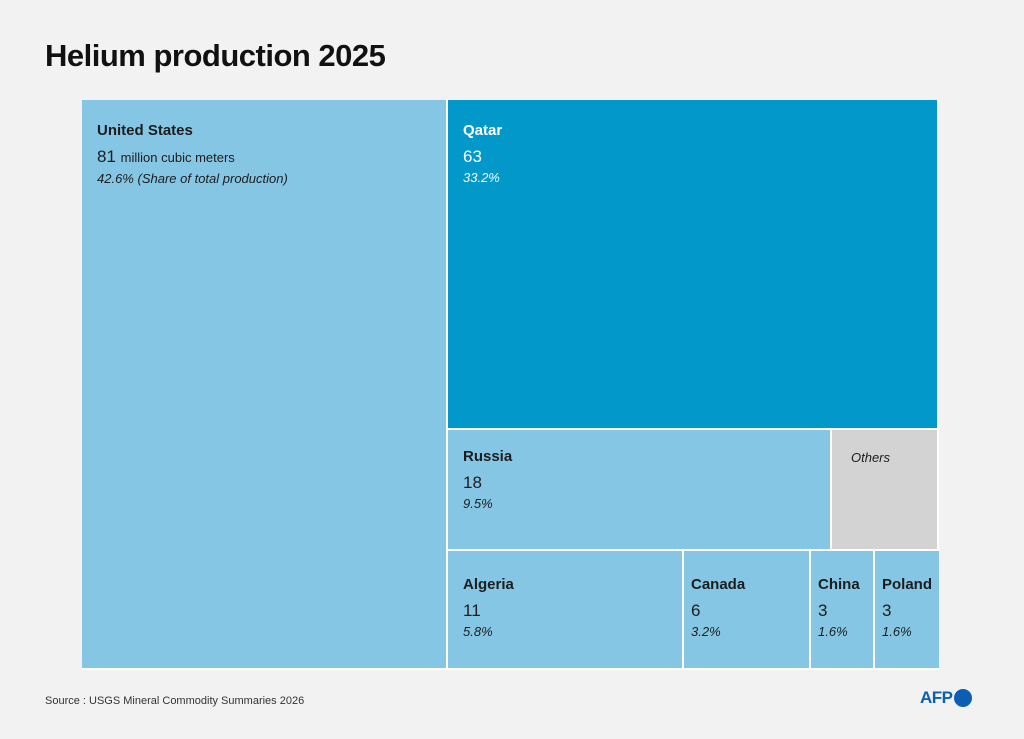 Image resolution: width=1024 pixels, height=739 pixels. Describe the element at coordinates (871, 457) in the screenshot. I see `tile-label: Others` at that location.